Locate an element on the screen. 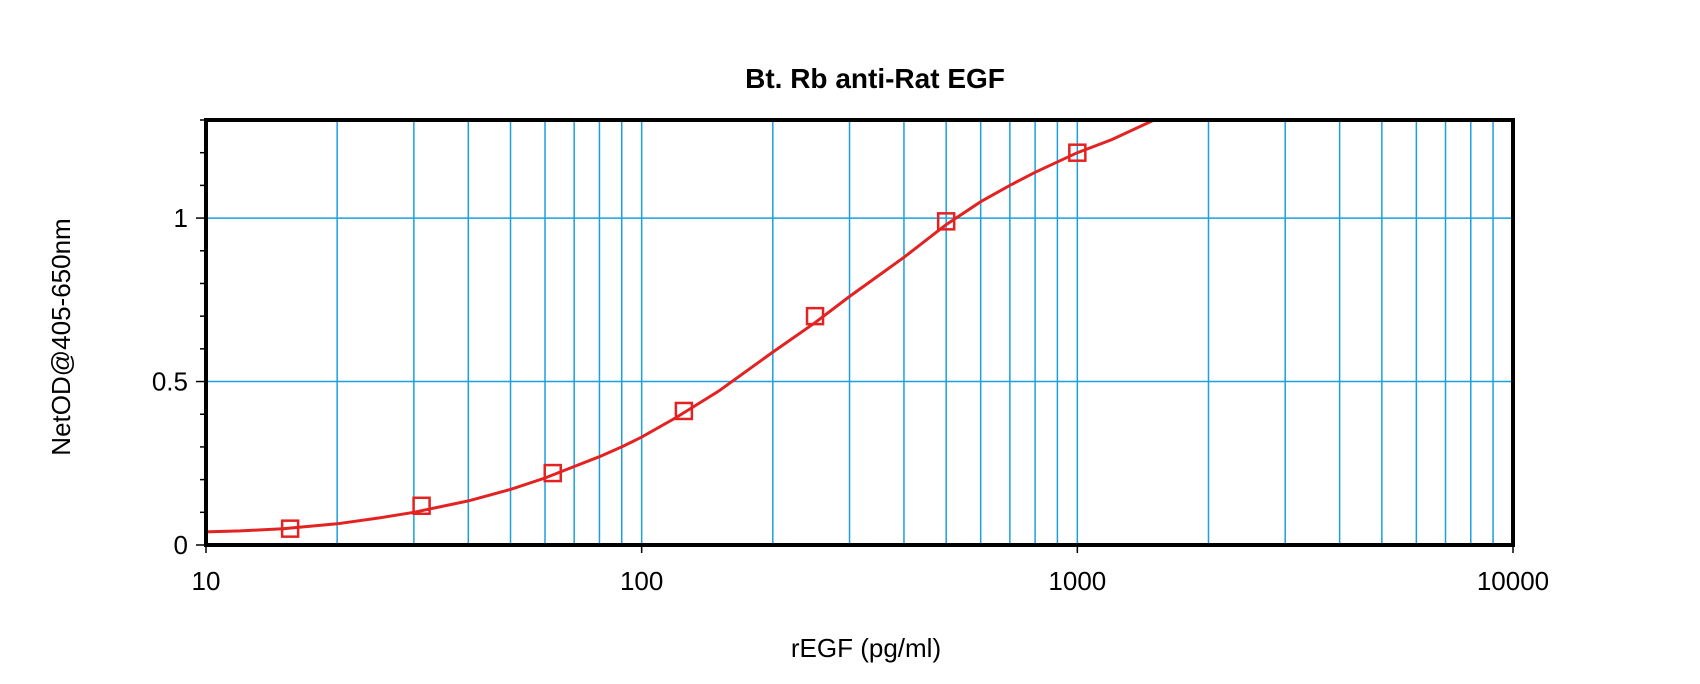  y-tick-label: 0 is located at coordinates (181, 545).